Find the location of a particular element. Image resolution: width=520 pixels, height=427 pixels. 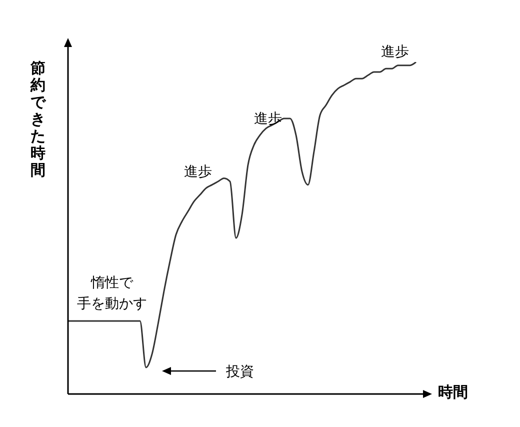

annotation: 惰性で is located at coordinates (112, 283).